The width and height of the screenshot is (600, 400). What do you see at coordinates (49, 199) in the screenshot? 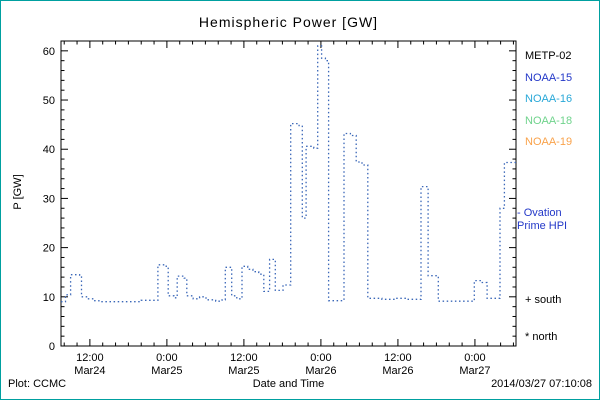
I see `y-tick-label: 30` at bounding box center [49, 199].